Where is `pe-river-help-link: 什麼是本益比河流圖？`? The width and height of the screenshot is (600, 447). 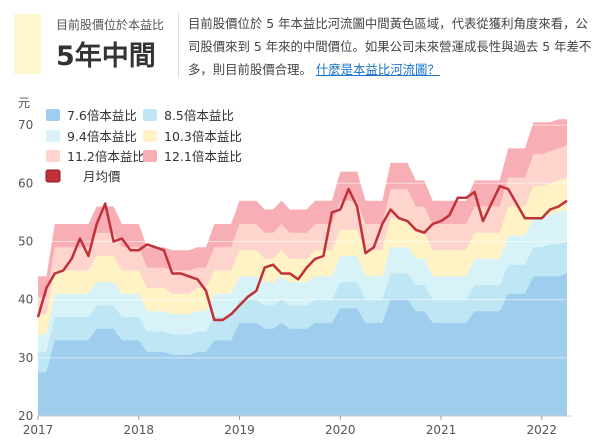 pe-river-help-link: 什麼是本益比河流圖？ is located at coordinates (377, 69).